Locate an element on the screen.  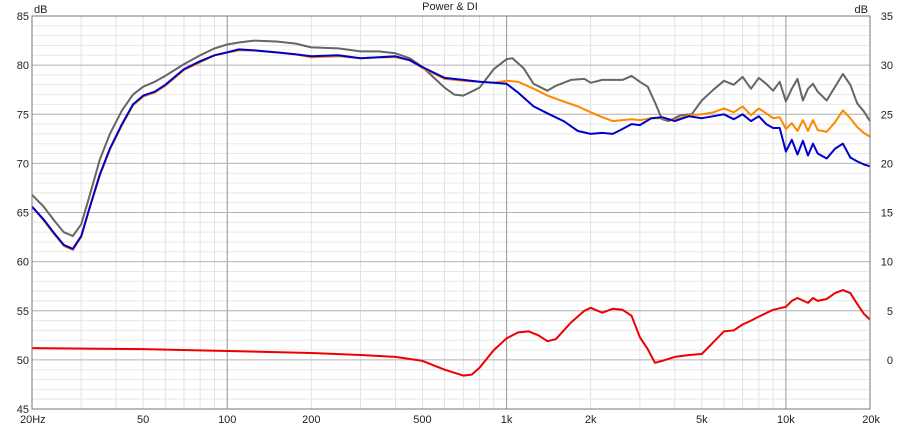
x-tick-label: 20Hz is located at coordinates (33, 419).